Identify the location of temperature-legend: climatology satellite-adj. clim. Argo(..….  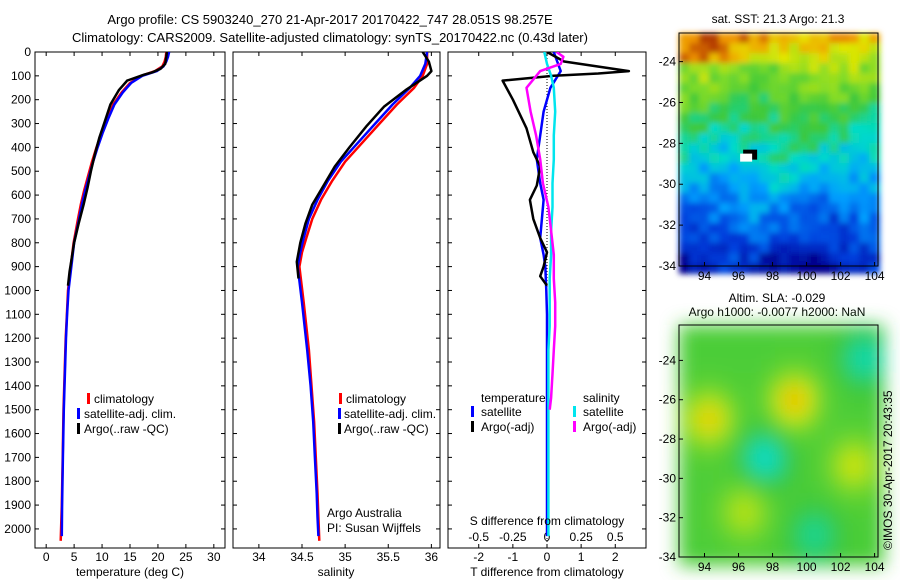
(126, 414).